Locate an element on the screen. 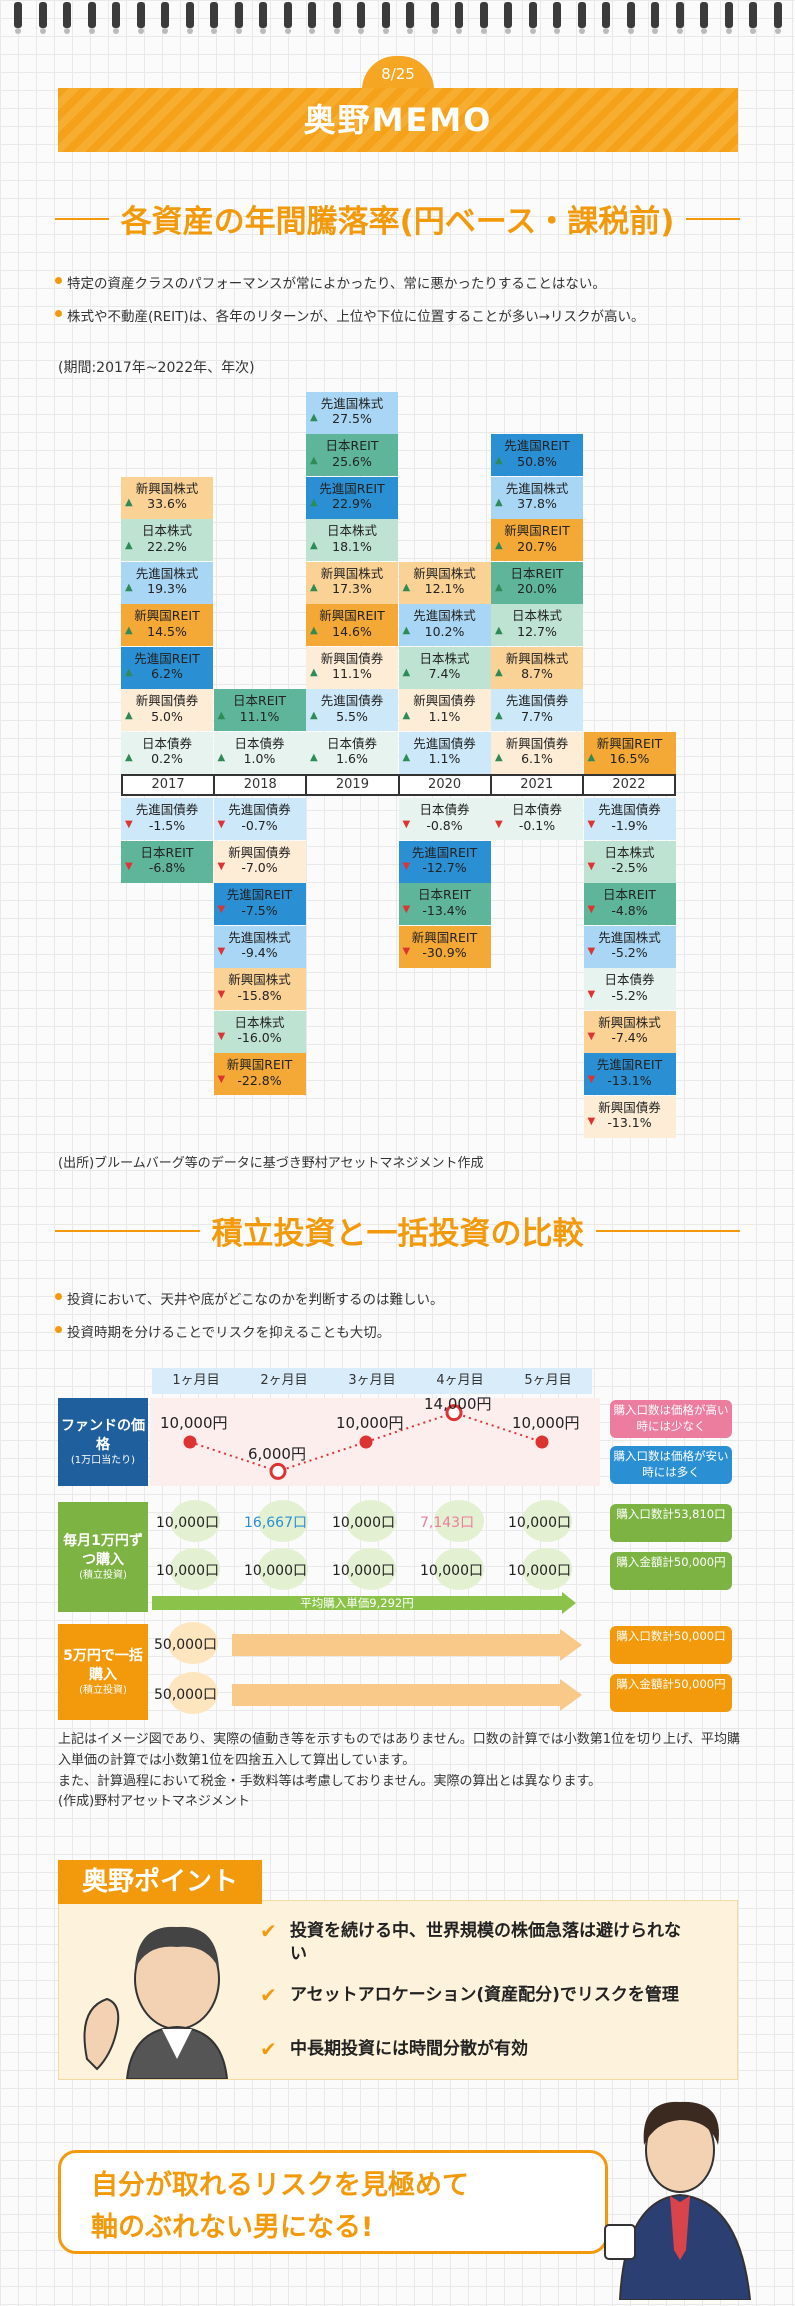 The height and width of the screenshot is (2306, 795). return-cell: 先進国株式 ▲ 19.3% is located at coordinates (167, 582).